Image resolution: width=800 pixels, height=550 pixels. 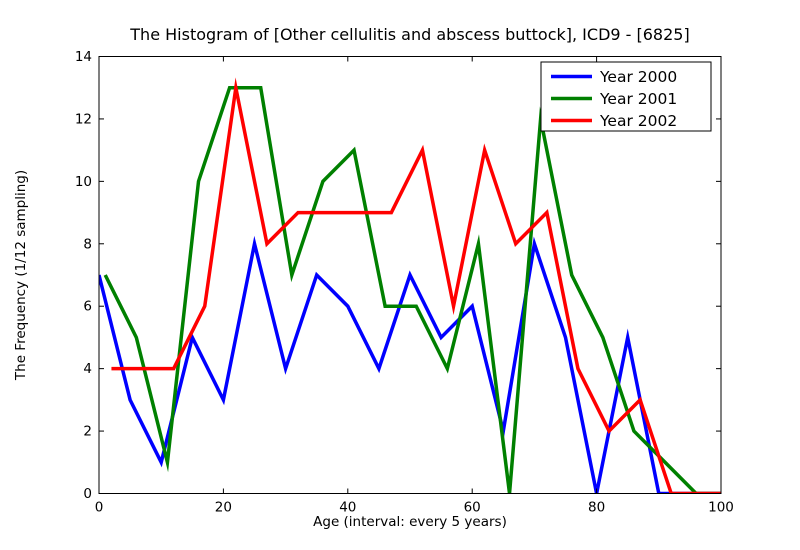 What do you see at coordinates (87, 494) in the screenshot?
I see `y-tick-label: 0` at bounding box center [87, 494].